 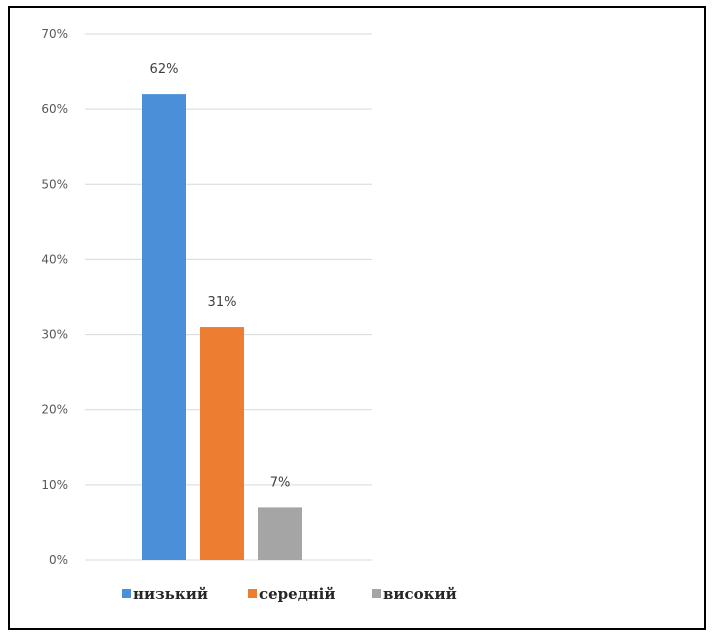 I want to click on y-tick-label: 30%, so click(x=54, y=335).